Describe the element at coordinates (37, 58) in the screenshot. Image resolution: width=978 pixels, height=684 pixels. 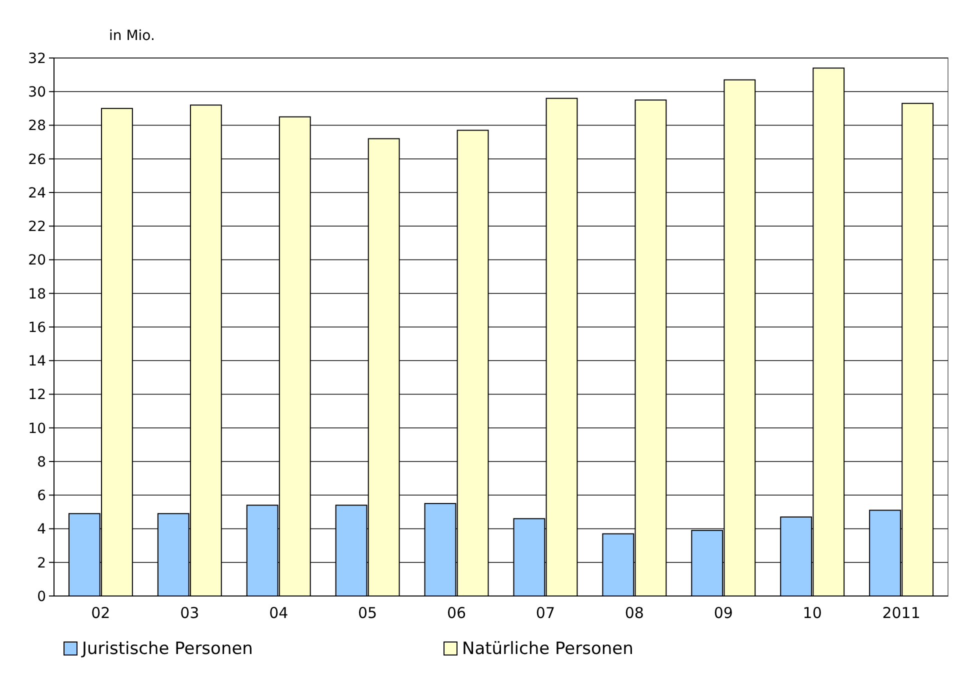
I see `y-tick-label: 32` at that location.